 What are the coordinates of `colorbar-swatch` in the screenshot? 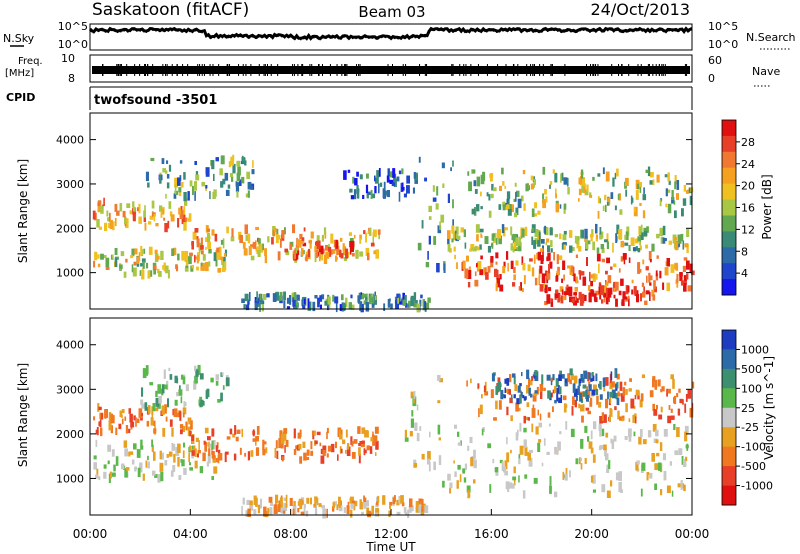 It's located at (729, 359).